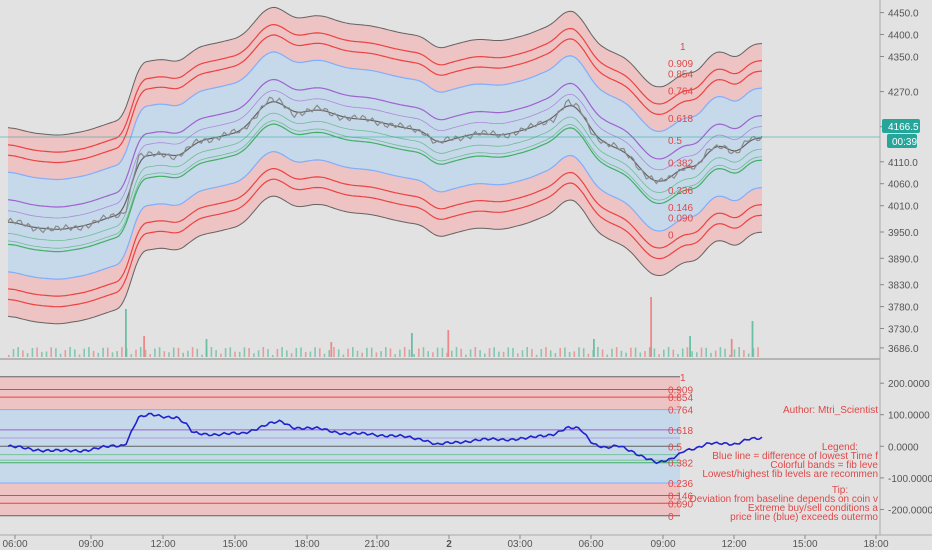 This screenshot has height=550, width=932. I want to click on fib-label-1: 1, so click(683, 47).